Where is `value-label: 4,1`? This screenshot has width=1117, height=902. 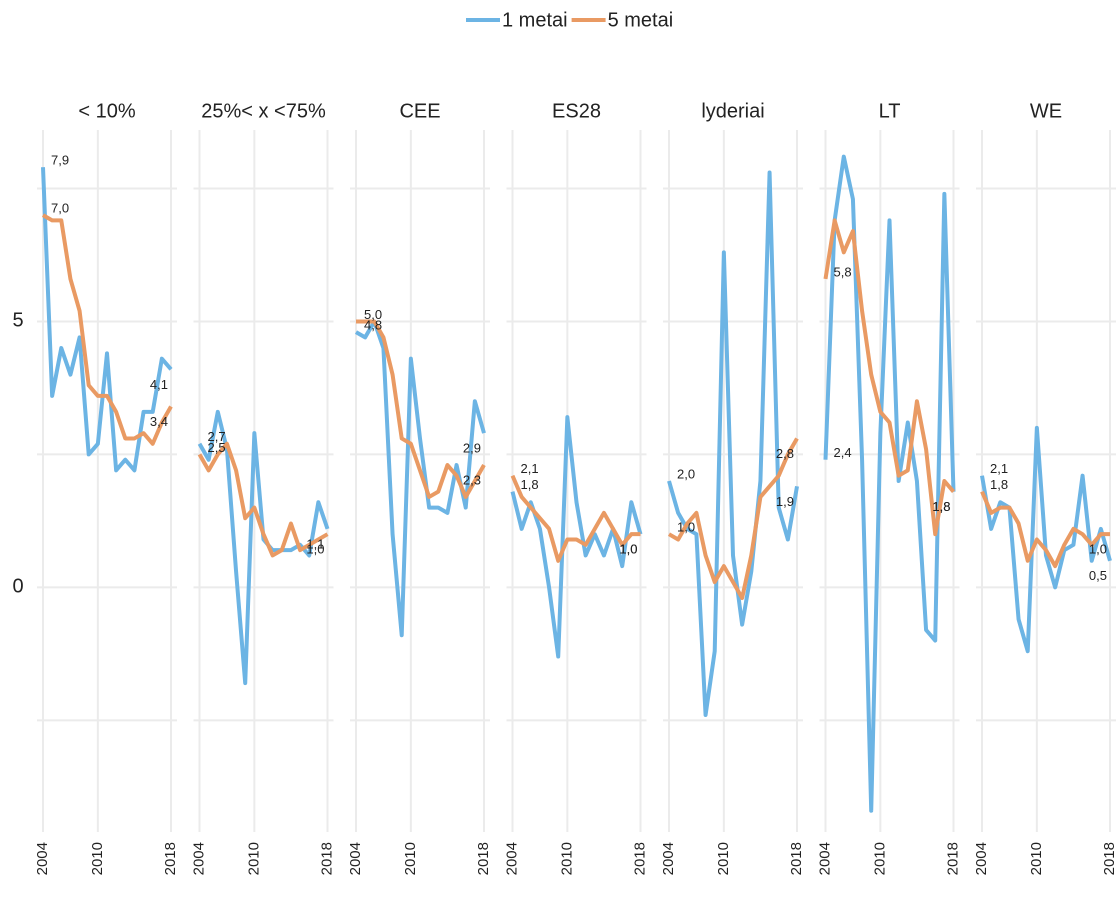
value-label: 4,1 is located at coordinates (159, 384).